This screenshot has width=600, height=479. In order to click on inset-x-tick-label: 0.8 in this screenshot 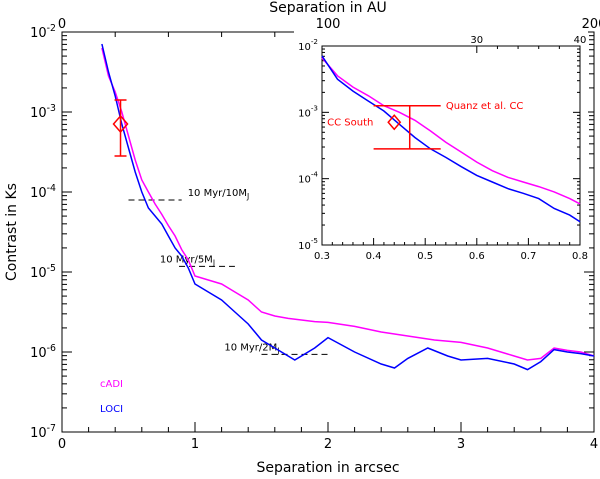, I will do `click(580, 256)`.